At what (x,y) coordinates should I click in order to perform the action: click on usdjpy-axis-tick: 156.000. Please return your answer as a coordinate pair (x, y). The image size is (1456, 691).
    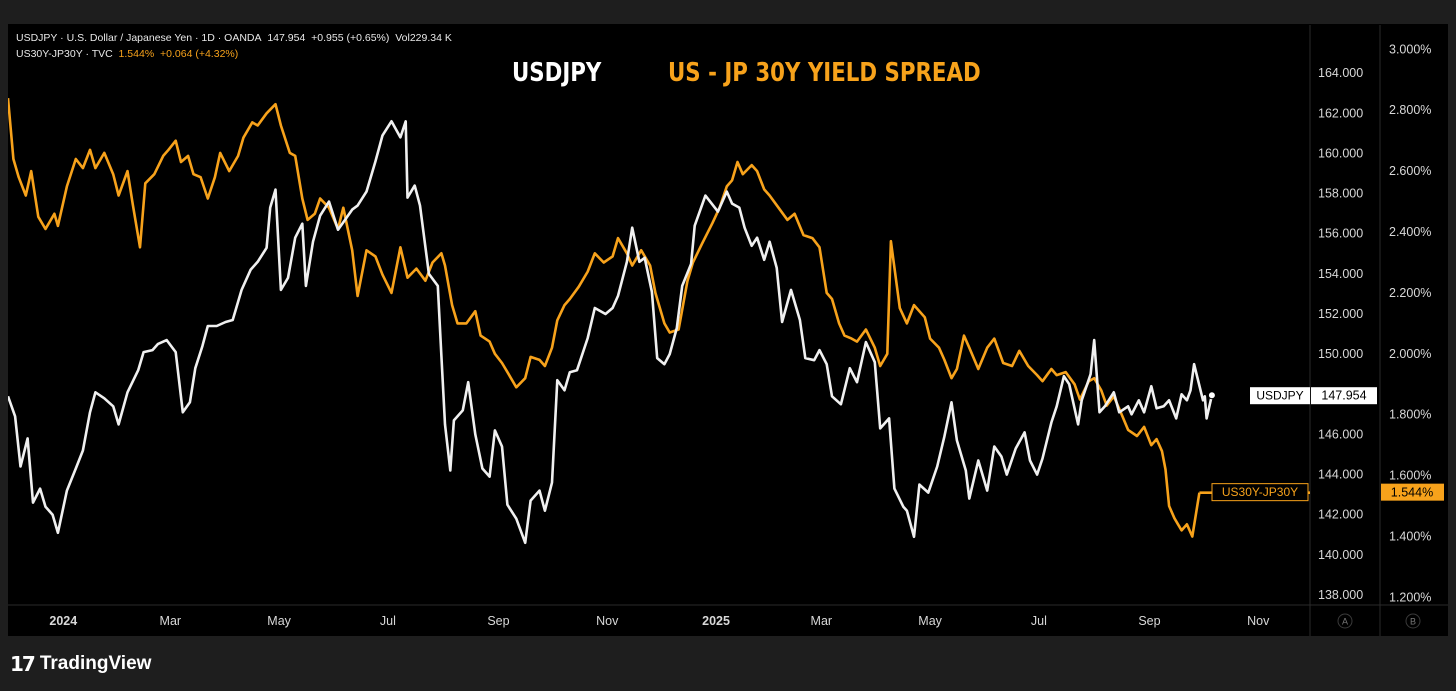
    Looking at the image, I should click on (1340, 234).